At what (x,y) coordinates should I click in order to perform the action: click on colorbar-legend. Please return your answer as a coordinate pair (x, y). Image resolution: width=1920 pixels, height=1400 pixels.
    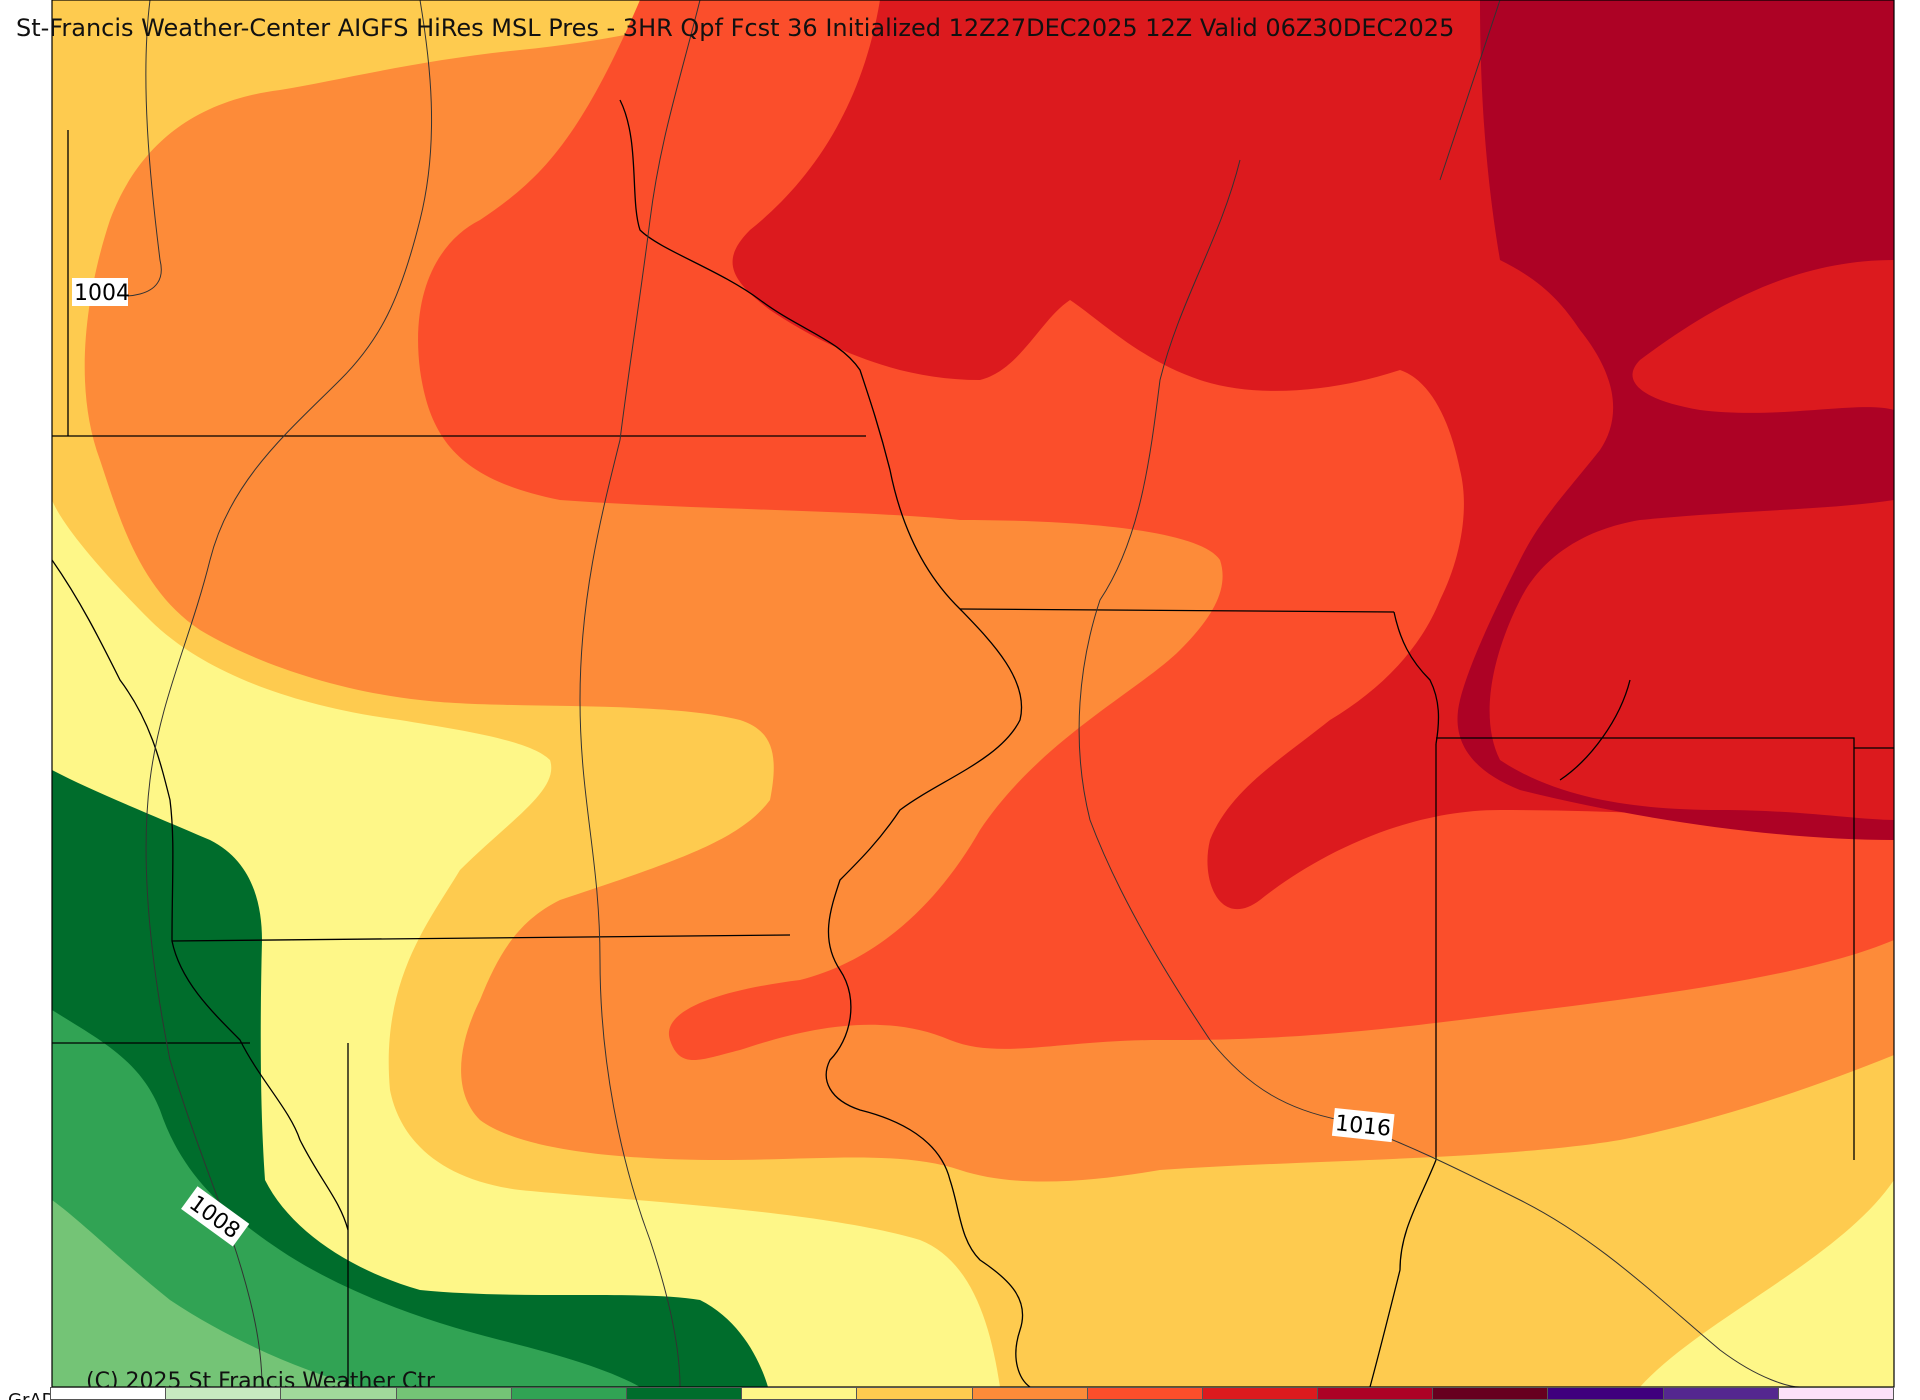
    Looking at the image, I should click on (972, 1393).